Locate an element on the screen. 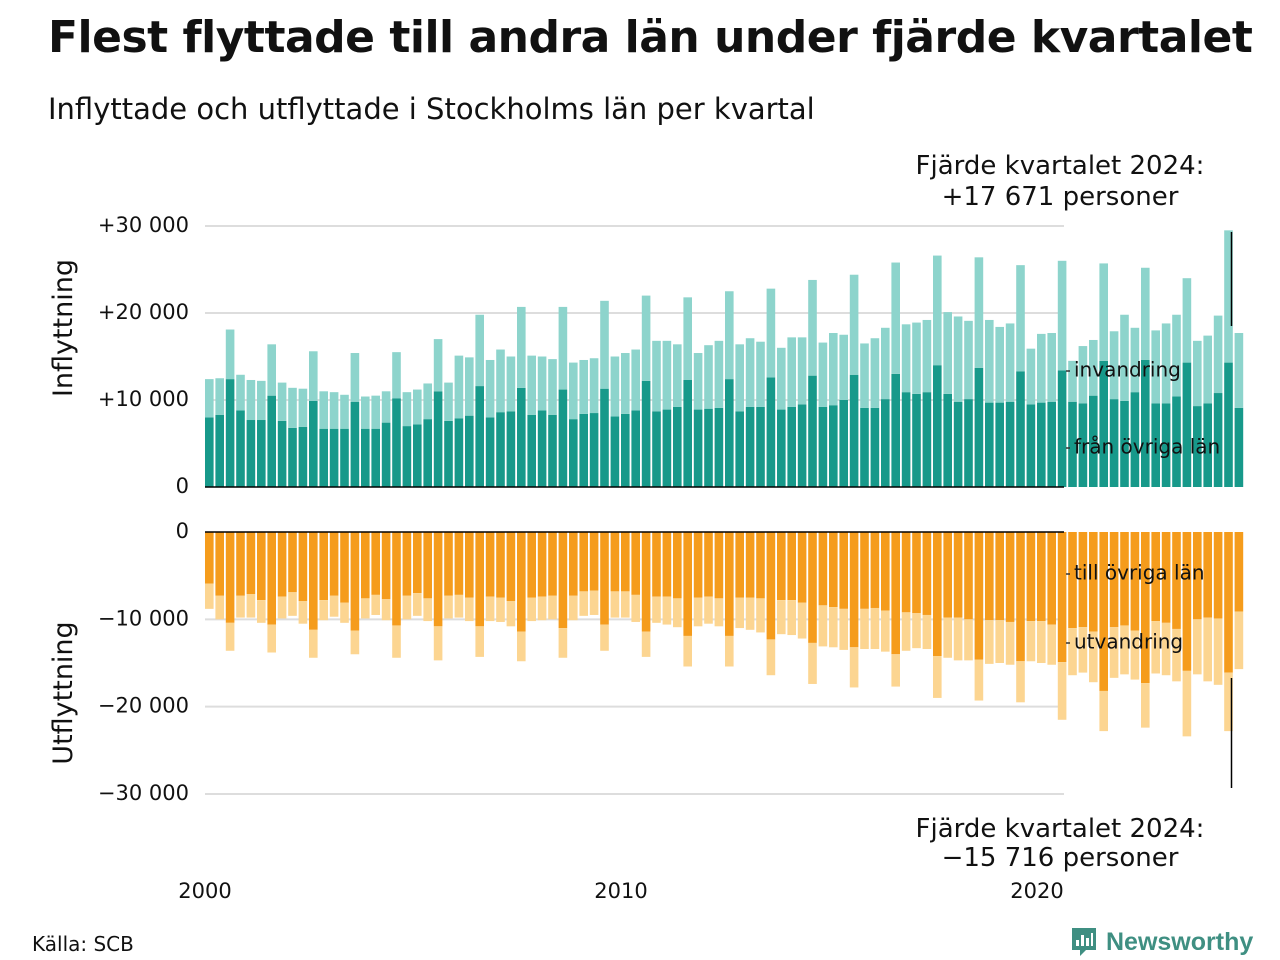 Image resolution: width=1280 pixels, height=960 pixels. x-tick-label: 2000 is located at coordinates (204, 891).